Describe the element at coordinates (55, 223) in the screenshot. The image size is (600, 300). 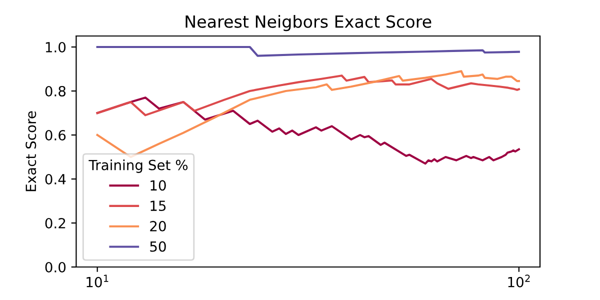
I see `y-tick-label: 0.2` at that location.